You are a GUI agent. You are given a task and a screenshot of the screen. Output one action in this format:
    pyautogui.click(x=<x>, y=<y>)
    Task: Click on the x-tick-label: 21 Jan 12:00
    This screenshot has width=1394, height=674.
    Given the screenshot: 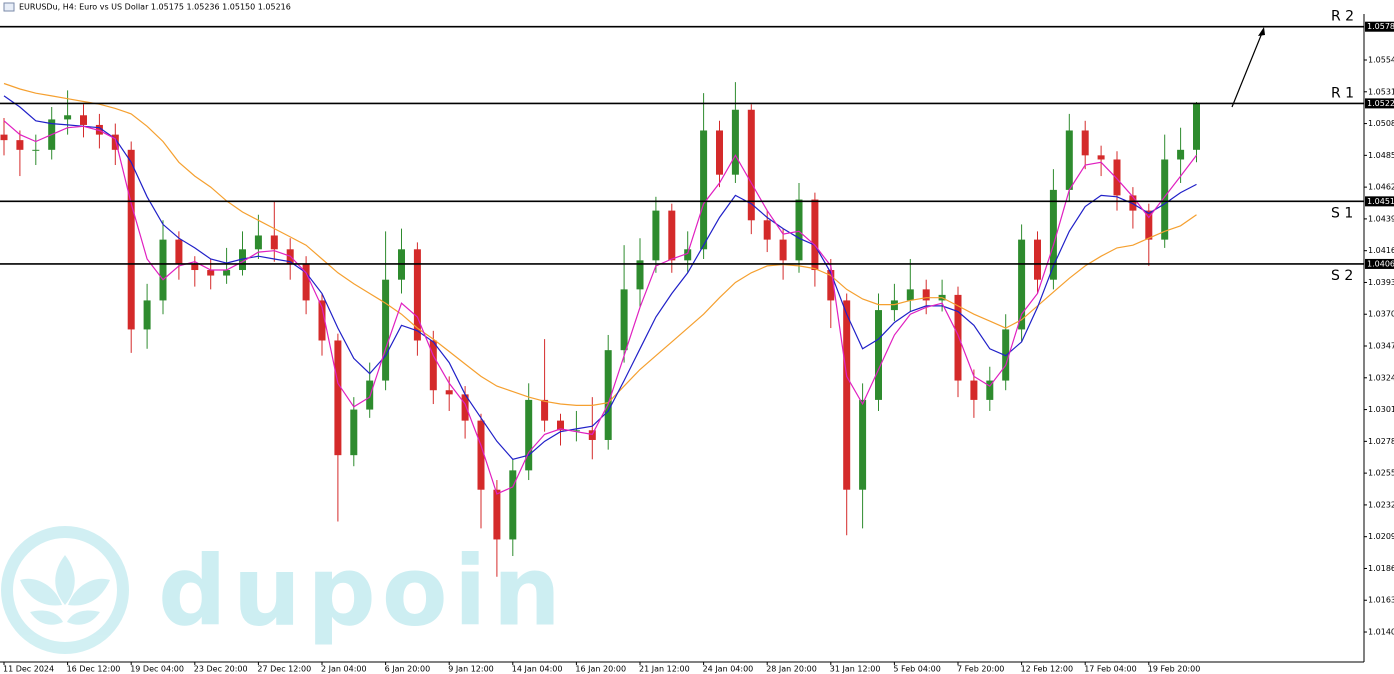 What is the action you would take?
    pyautogui.click(x=664, y=669)
    